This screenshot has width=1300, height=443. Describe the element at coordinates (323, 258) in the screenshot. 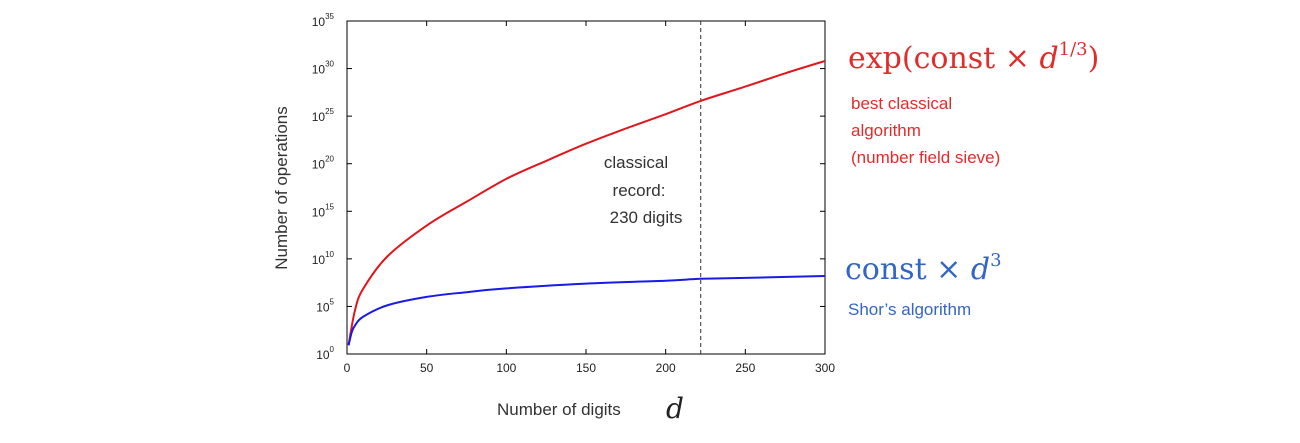

I see `y-tick-label: 10¹⁰` at that location.